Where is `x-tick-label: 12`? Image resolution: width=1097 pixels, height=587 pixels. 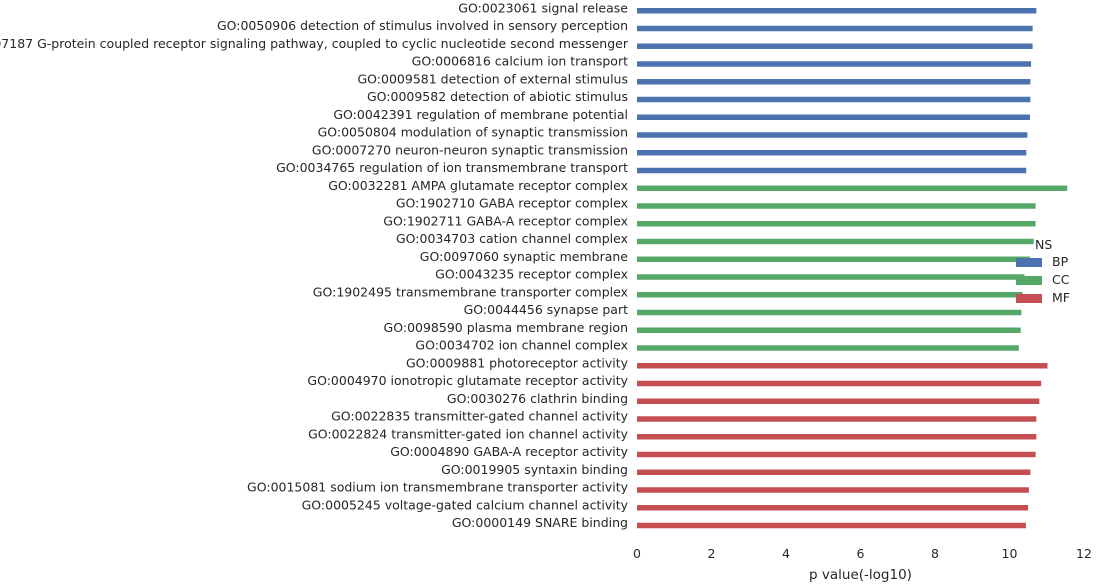
x-tick-label: 12 is located at coordinates (1084, 553).